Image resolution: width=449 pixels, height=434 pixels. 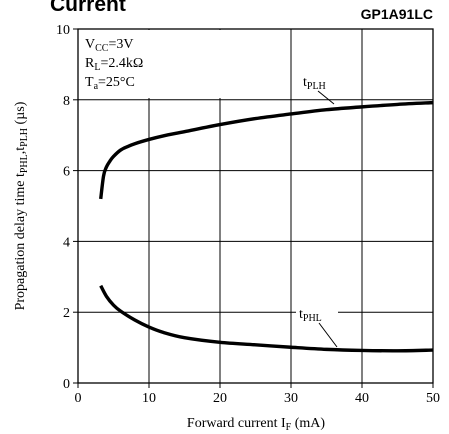 I want to click on y-tick-label: 2, so click(x=66, y=313).